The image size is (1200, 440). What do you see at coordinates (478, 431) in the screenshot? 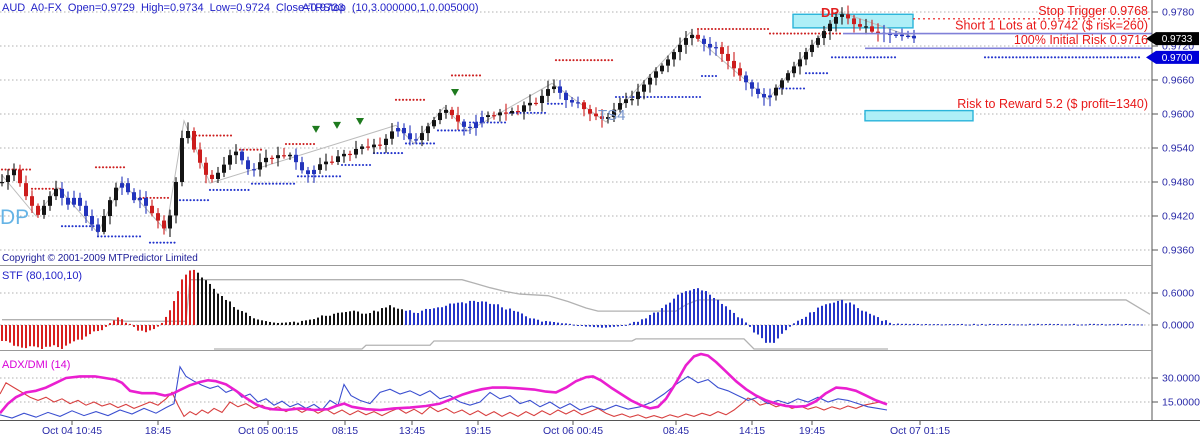
I see `time-axis-label: 19:15` at bounding box center [478, 431].